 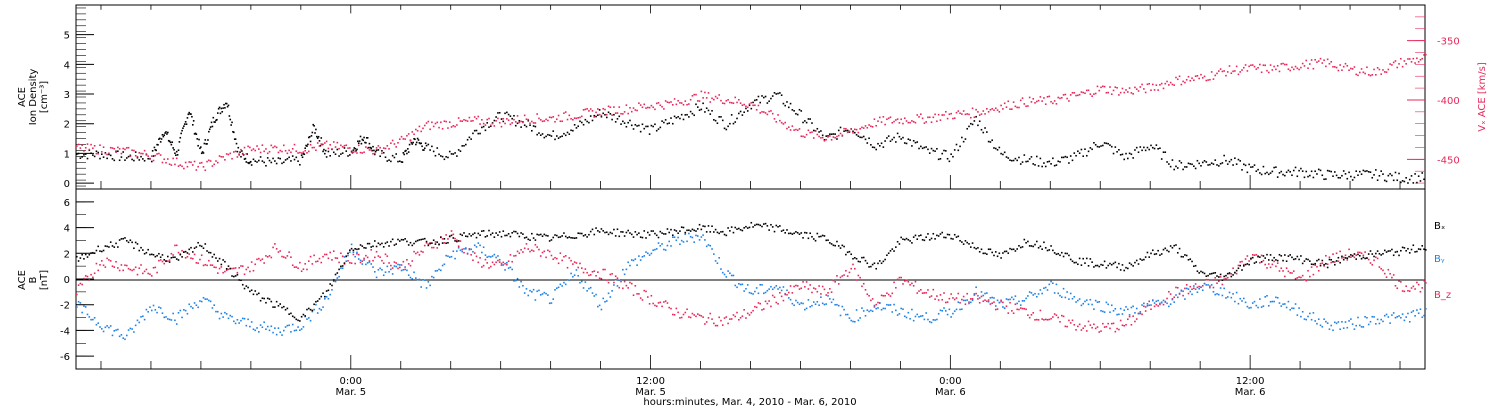 What do you see at coordinates (350, 392) in the screenshot?
I see `date-tick-label: Mar. 5` at bounding box center [350, 392].